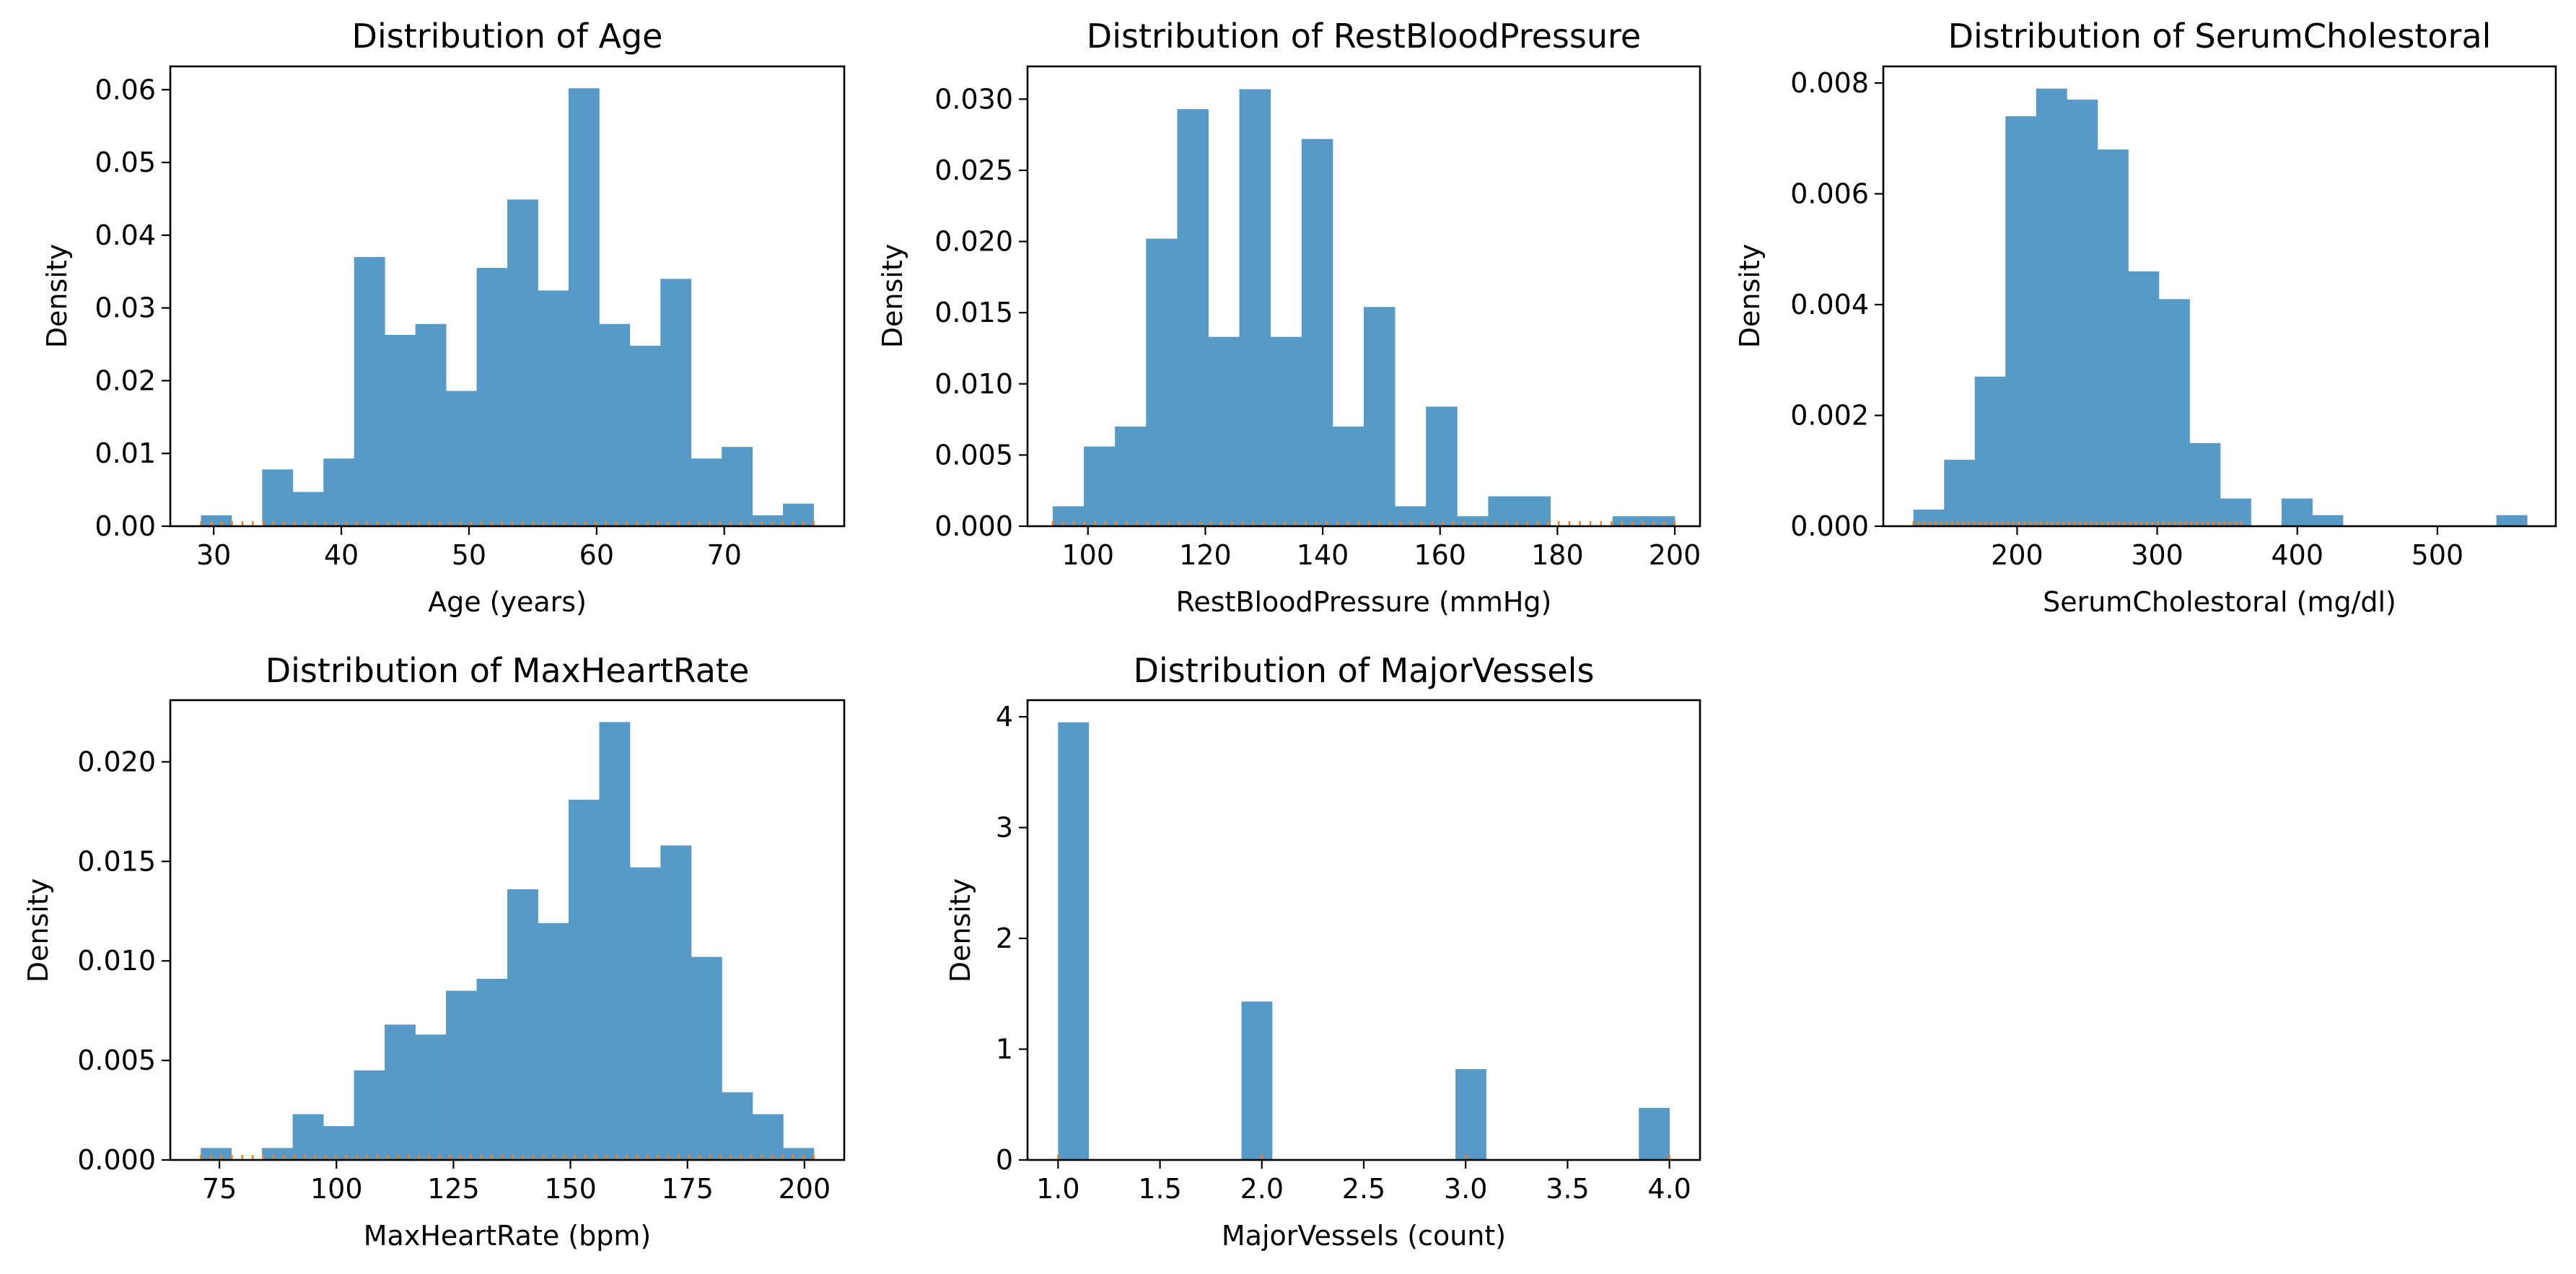 This screenshot has width=2576, height=1274. What do you see at coordinates (1669, 1189) in the screenshot?
I see `x-tick-label: 4.0` at bounding box center [1669, 1189].